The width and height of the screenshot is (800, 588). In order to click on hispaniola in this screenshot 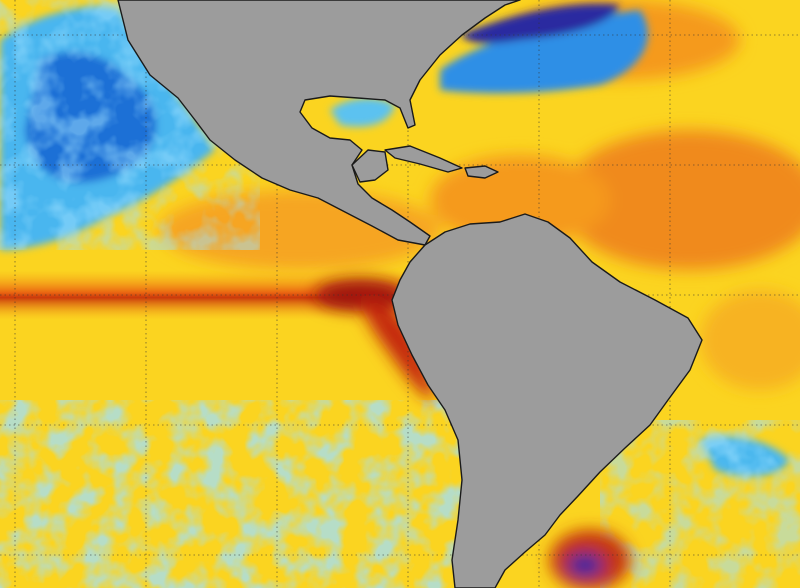, I will do `click(481, 172)`.